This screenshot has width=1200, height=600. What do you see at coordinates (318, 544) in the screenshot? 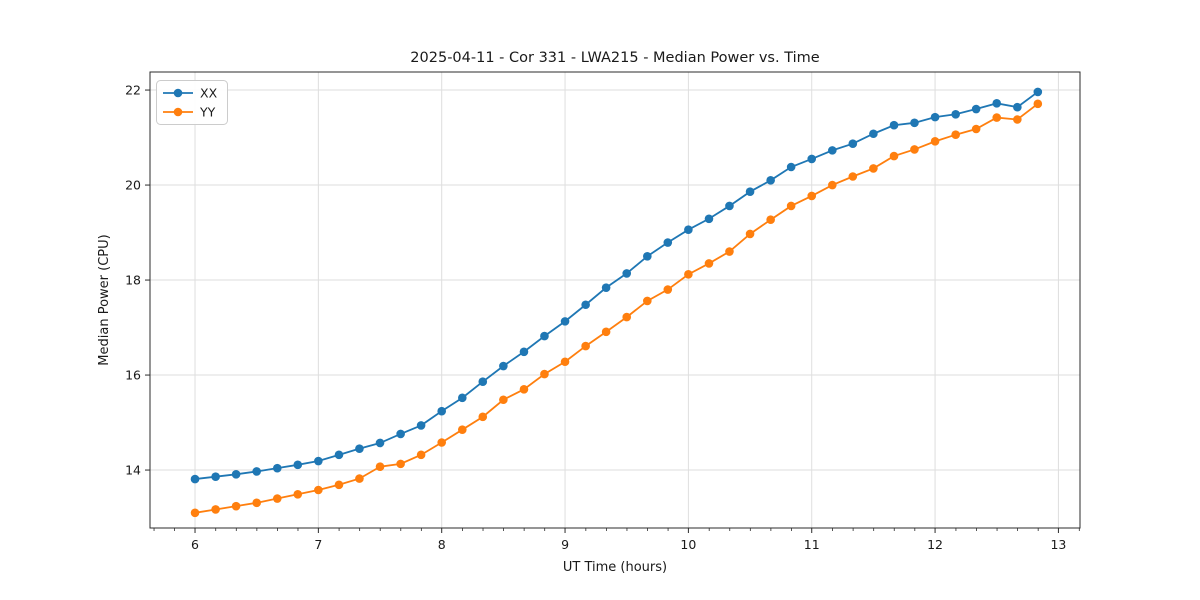
I see `x-tick-label: 7` at bounding box center [318, 544].